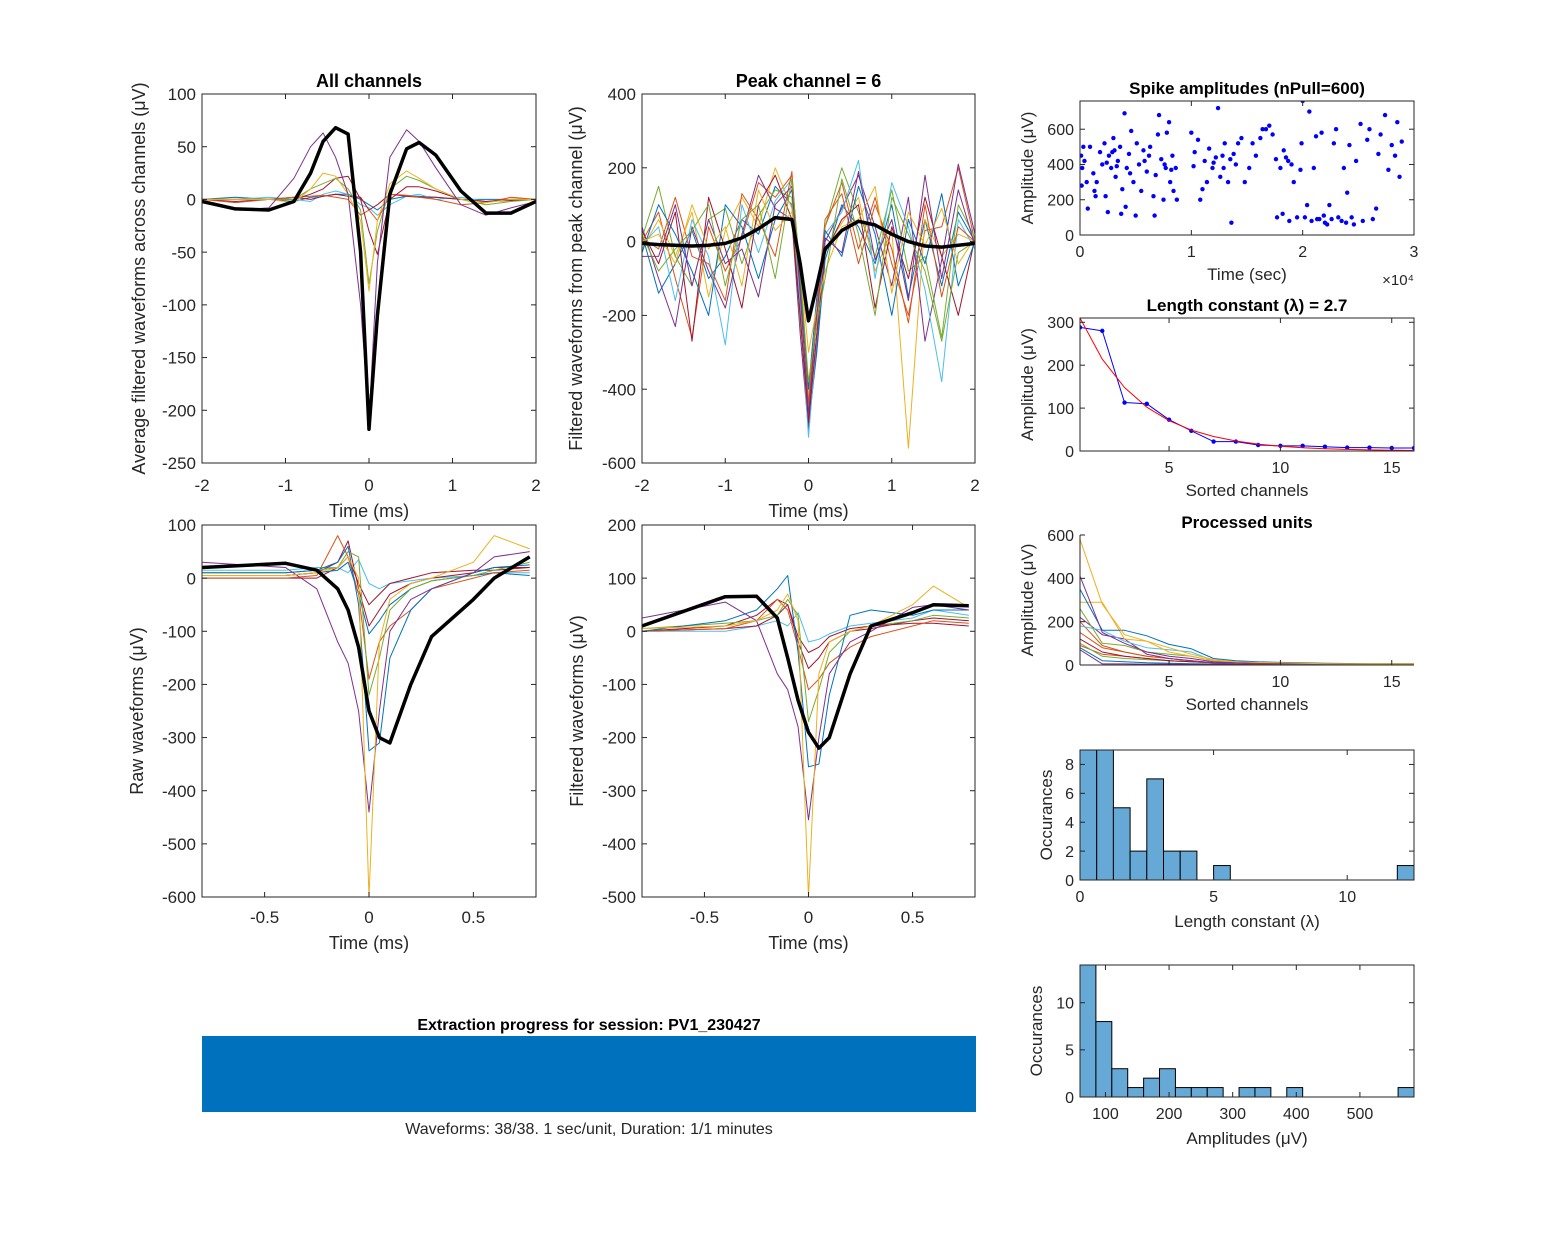 Image resolution: width=1563 pixels, height=1250 pixels. Describe the element at coordinates (1069, 823) in the screenshot. I see `y-tick-label: 4` at that location.